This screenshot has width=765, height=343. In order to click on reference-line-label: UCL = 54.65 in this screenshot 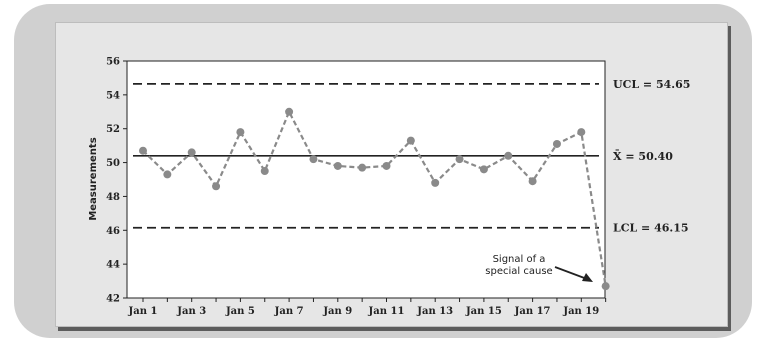, I will do `click(651, 84)`.